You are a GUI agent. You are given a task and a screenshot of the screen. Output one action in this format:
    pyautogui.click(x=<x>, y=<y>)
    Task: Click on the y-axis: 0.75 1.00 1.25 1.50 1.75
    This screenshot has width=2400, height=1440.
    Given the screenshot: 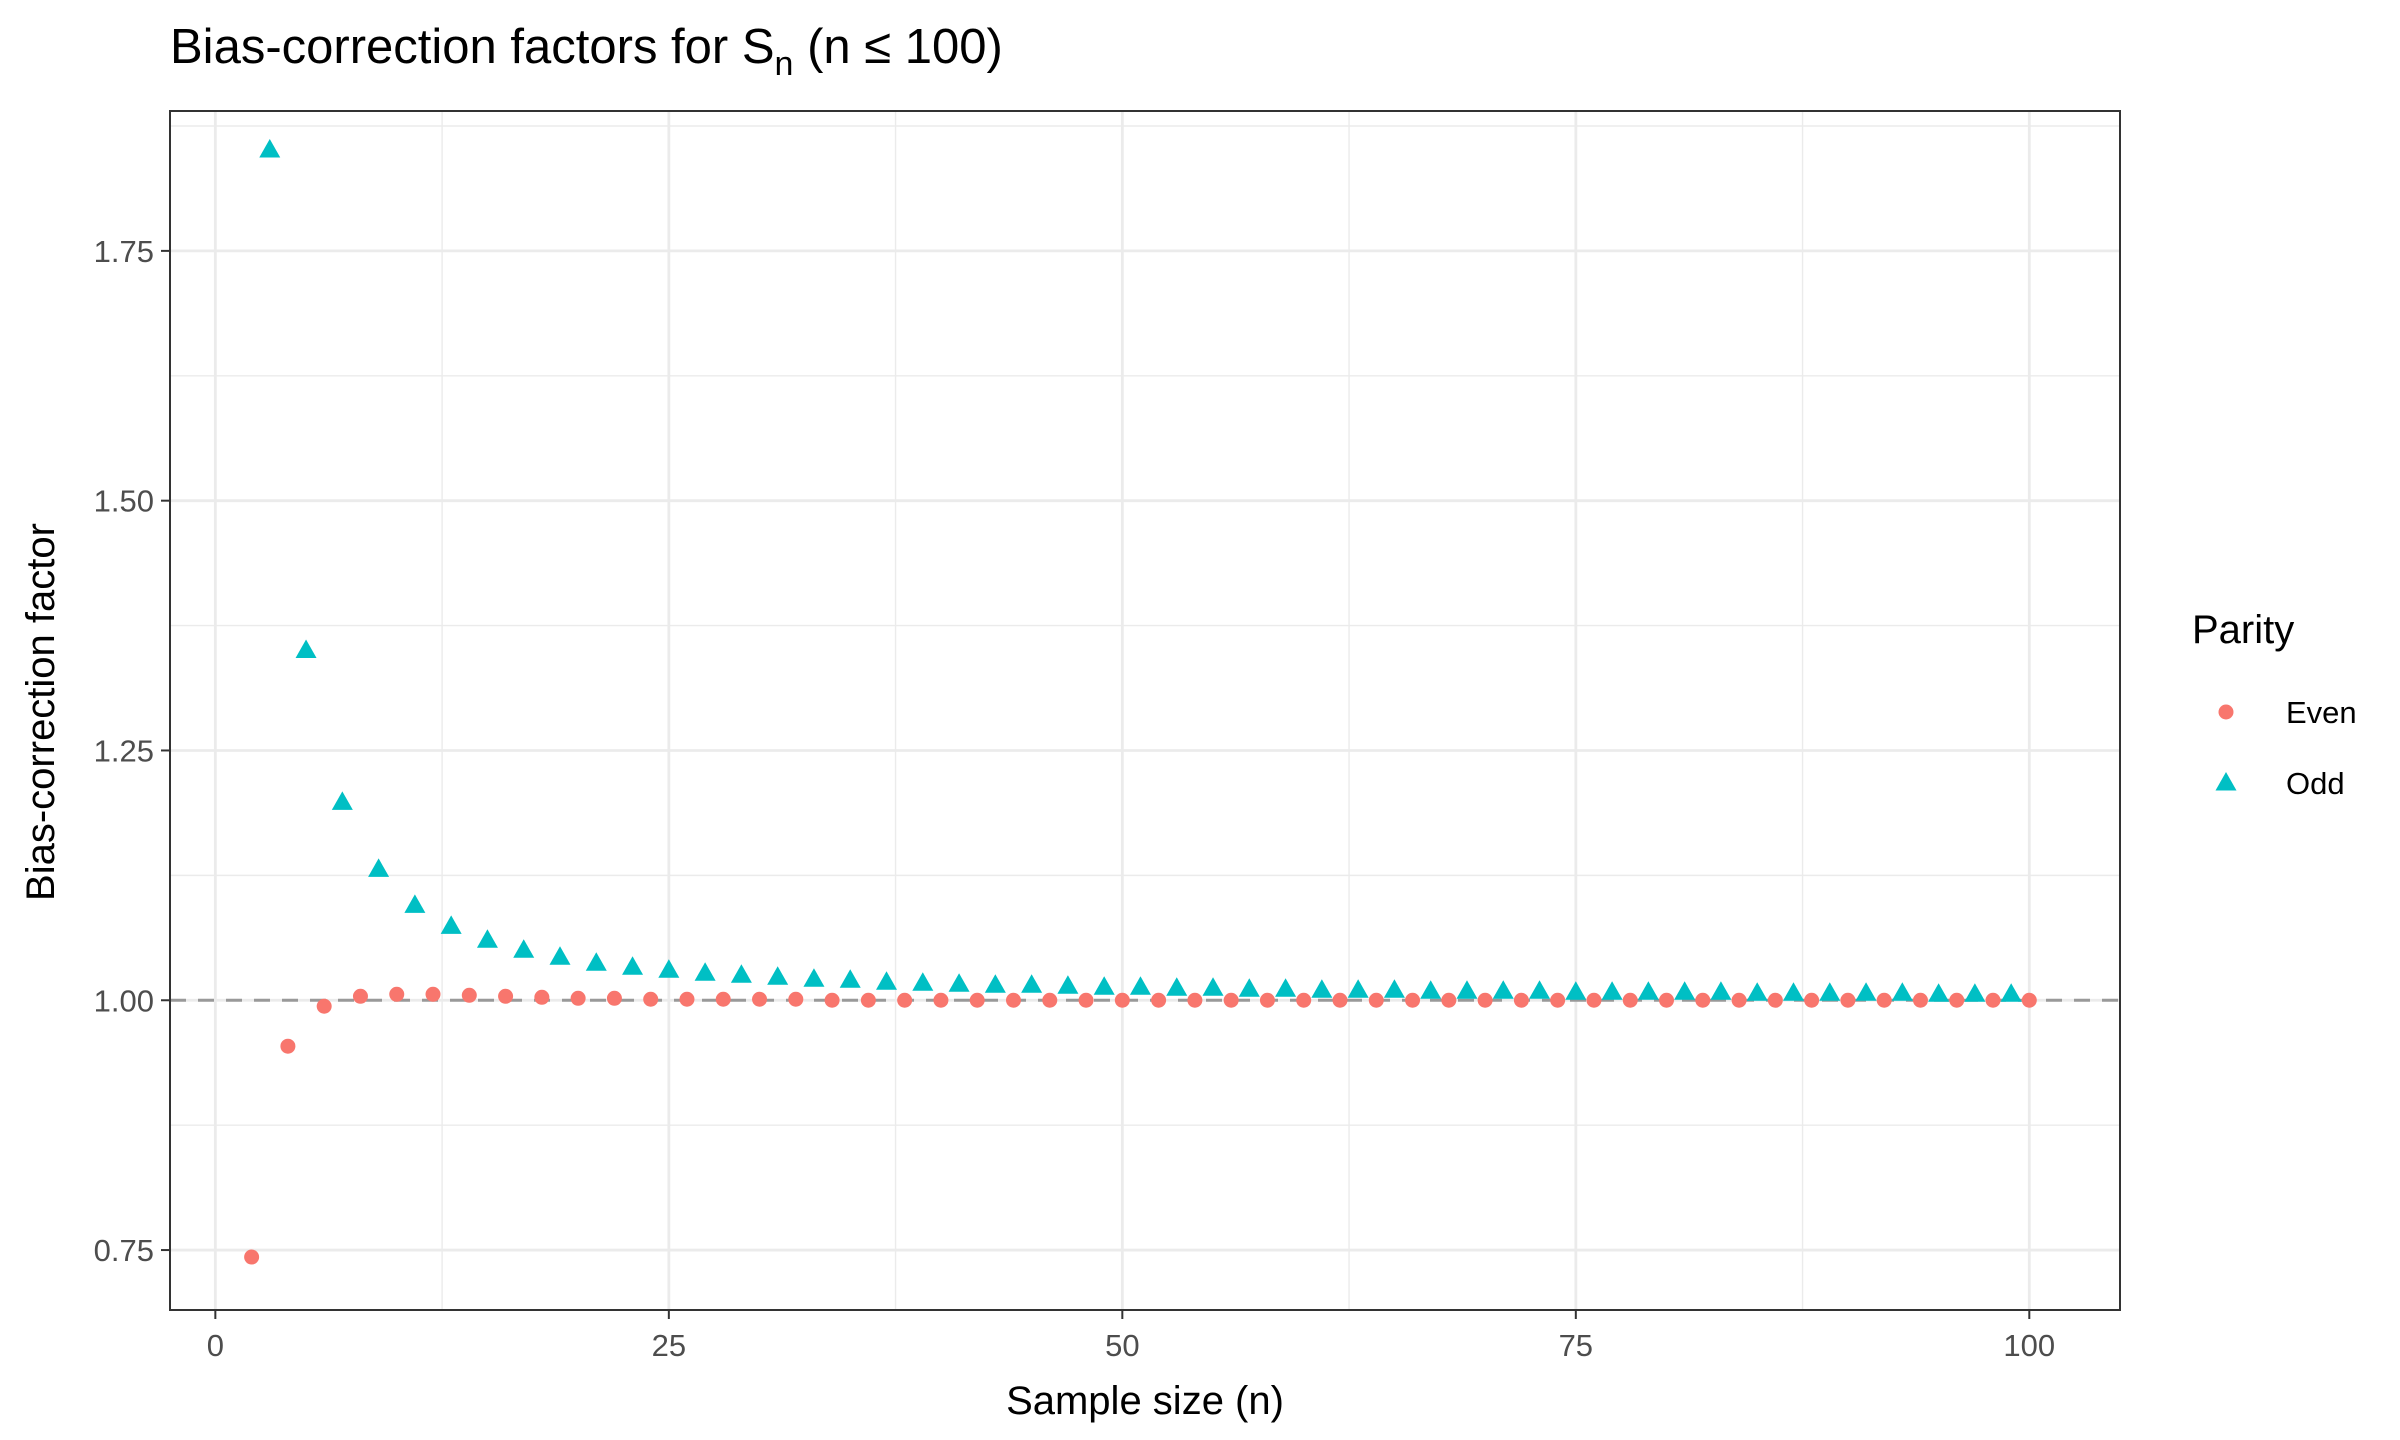 What is the action you would take?
    pyautogui.click(x=132, y=751)
    